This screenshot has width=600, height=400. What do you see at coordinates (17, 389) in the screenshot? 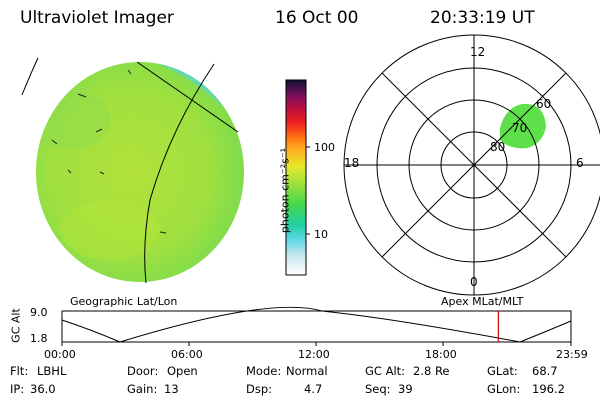
I see `info-key-ip: IP:` at bounding box center [17, 389].